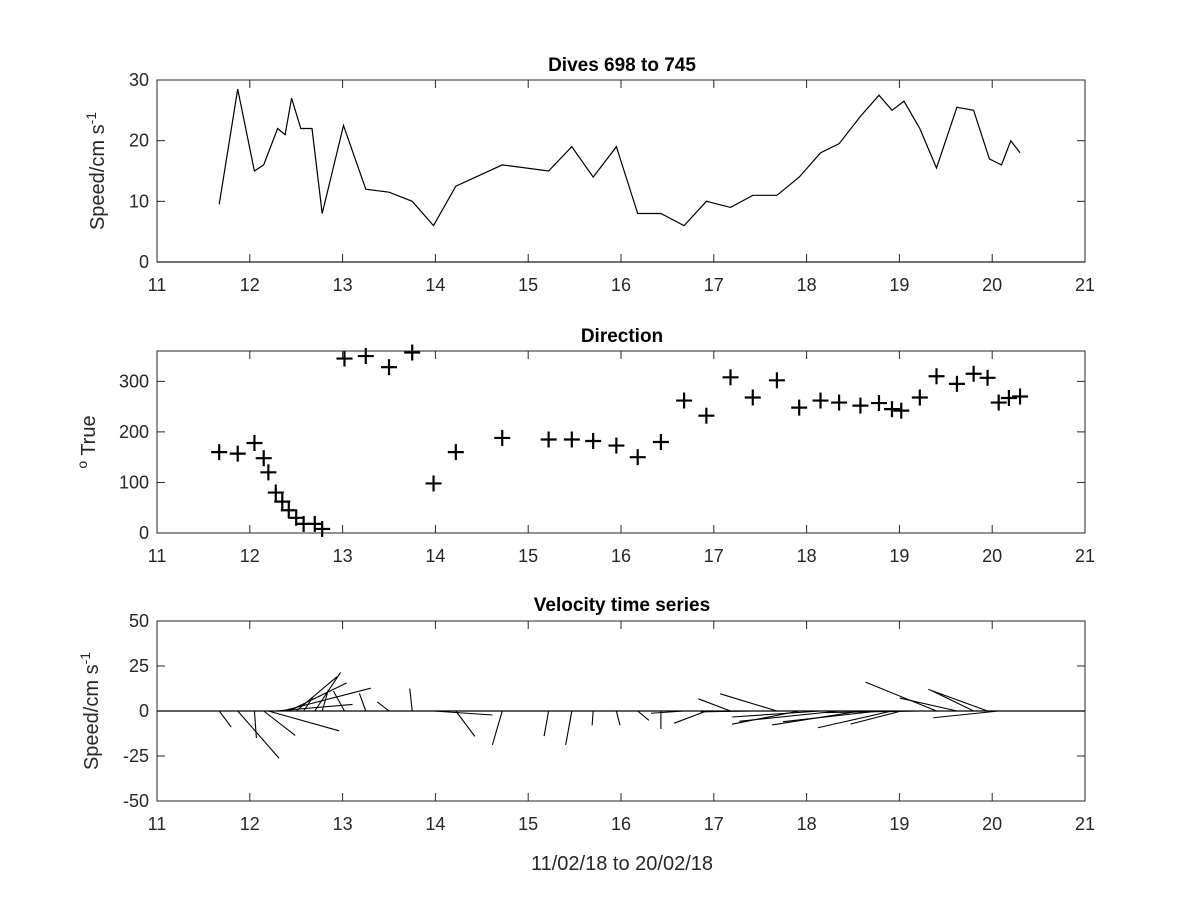  I want to click on x-tick-label: 17, so click(714, 556).